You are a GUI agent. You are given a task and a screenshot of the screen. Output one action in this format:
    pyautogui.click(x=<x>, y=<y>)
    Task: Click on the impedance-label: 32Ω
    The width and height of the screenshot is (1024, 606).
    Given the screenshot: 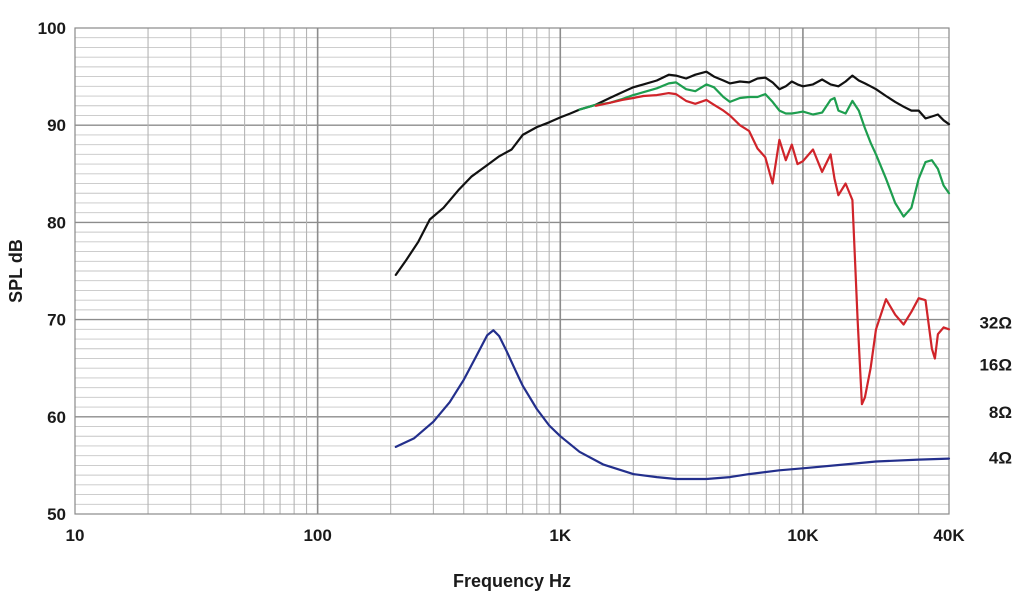 What is the action you would take?
    pyautogui.click(x=995, y=323)
    